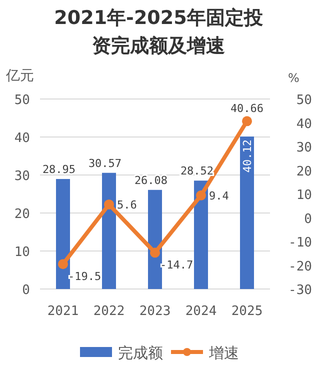  What do you see at coordinates (300, 243) in the screenshot?
I see `y2-tick-label: -10` at bounding box center [300, 243].